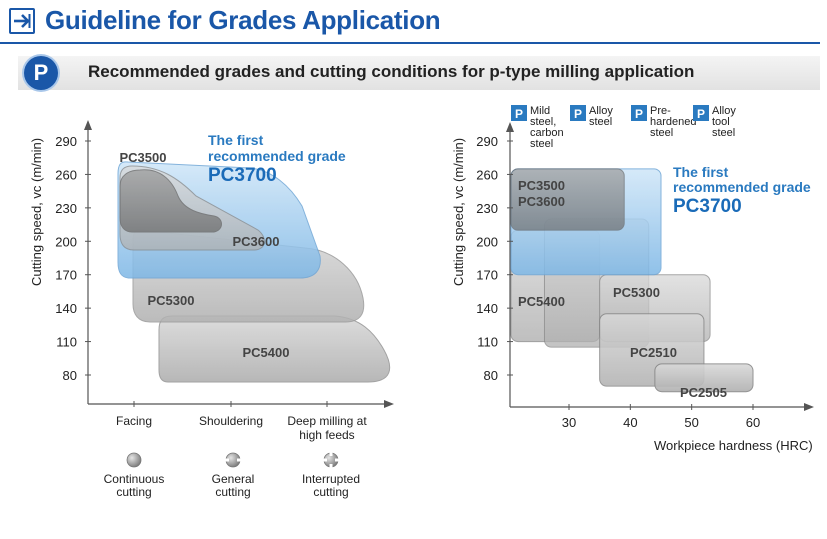 The width and height of the screenshot is (827, 539). I want to click on right-y-axis-label: Cutting speed, vc (m/min), so click(458, 212).